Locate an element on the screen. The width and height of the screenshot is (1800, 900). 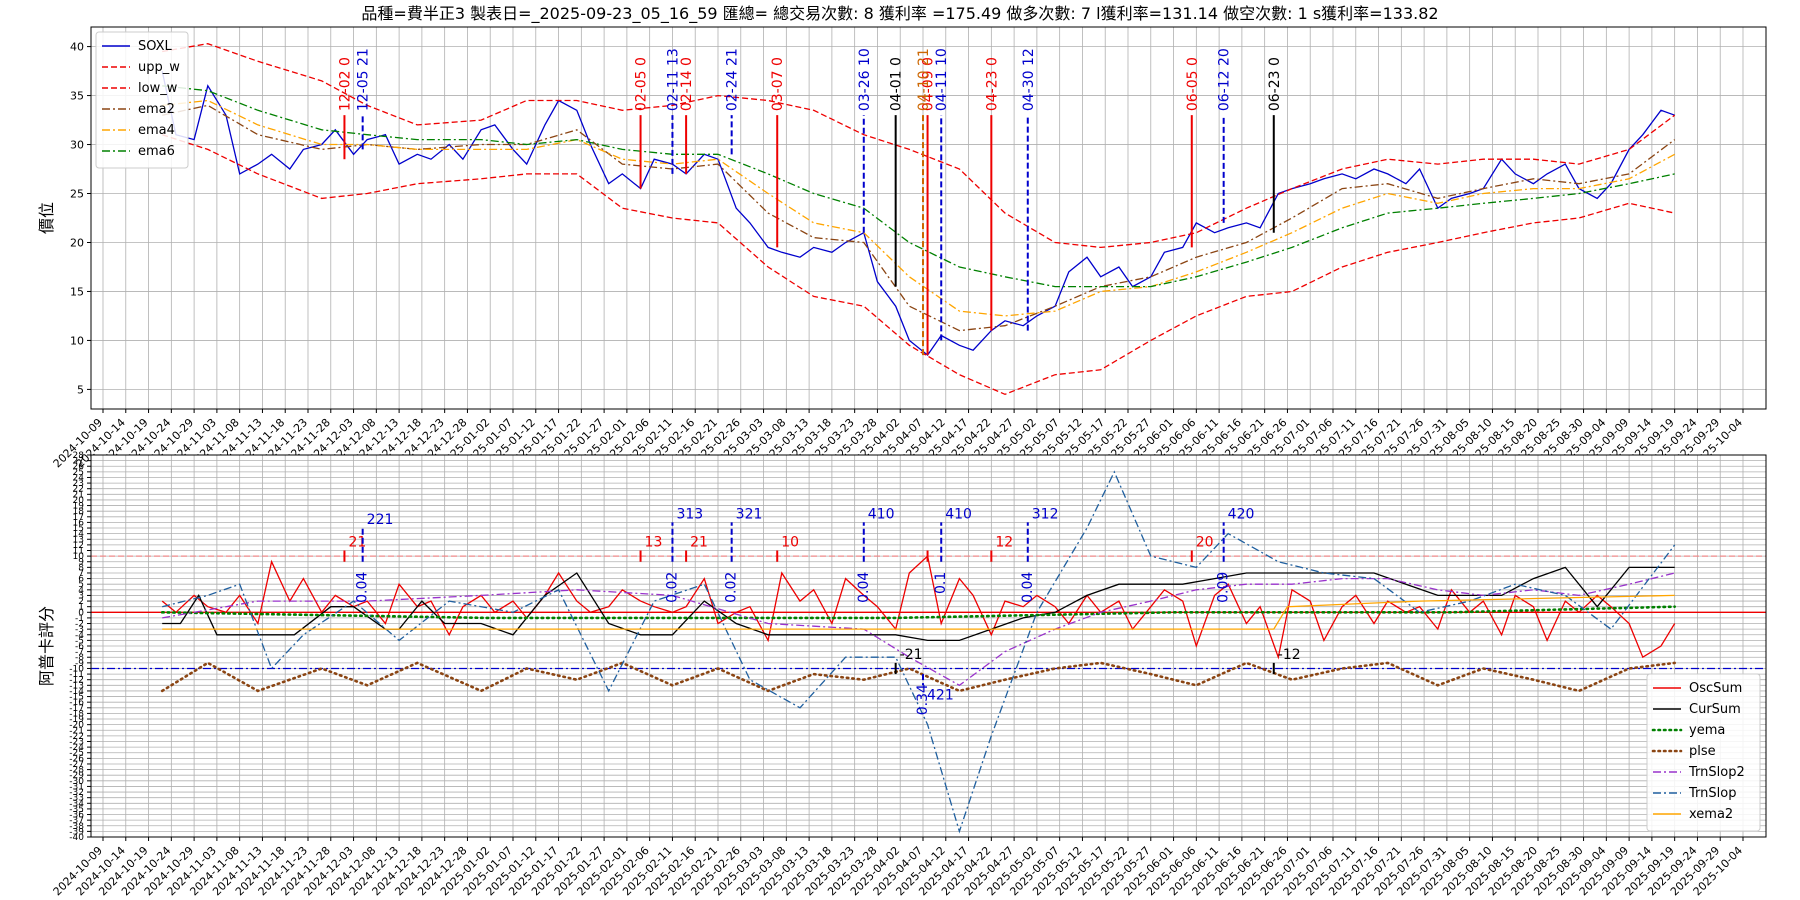
trade-label: 04-11 10 is located at coordinates (942, 79).